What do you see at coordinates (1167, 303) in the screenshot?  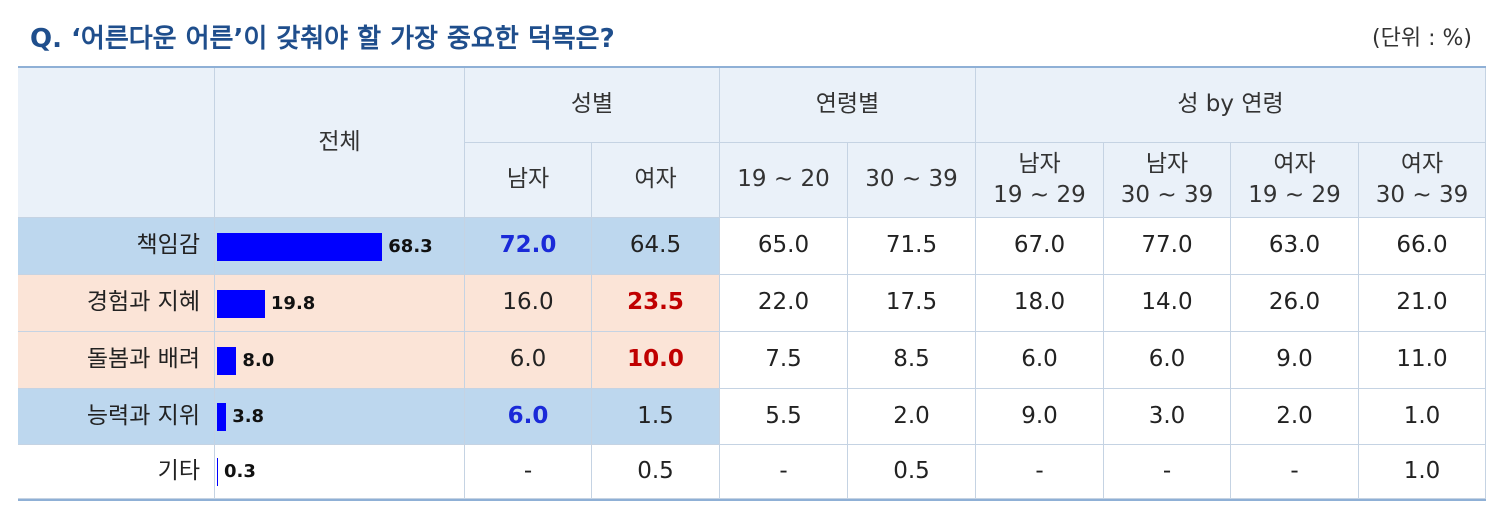 I see `data-cell: 14.0` at bounding box center [1167, 303].